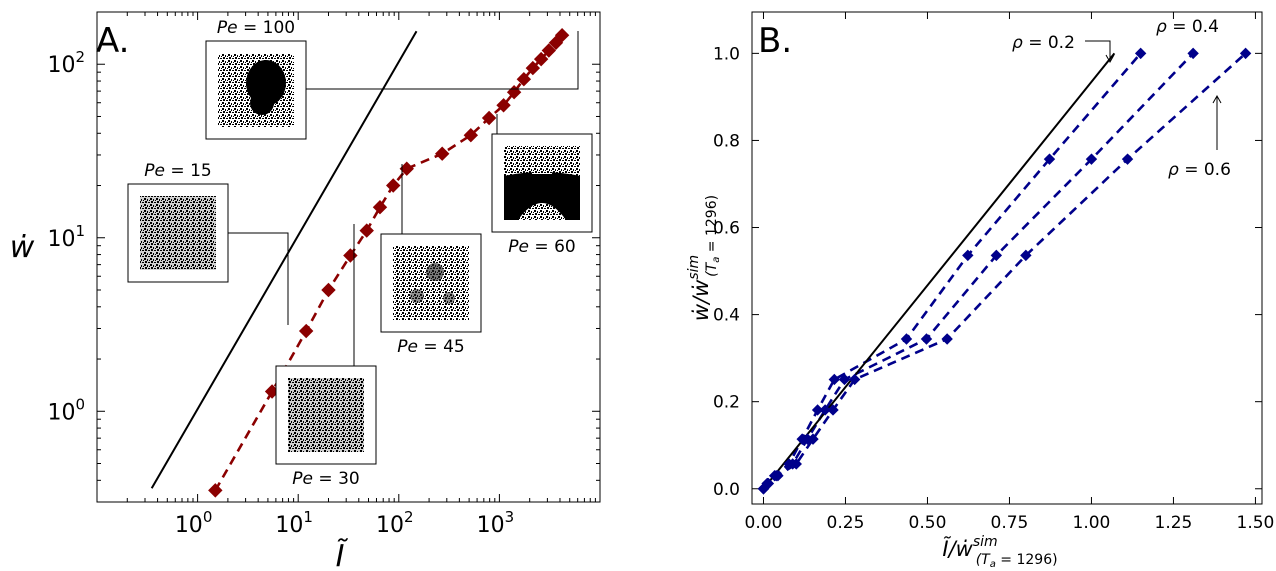  Describe the element at coordinates (496, 523) in the screenshot. I see `x-tick-label: 10³` at that location.